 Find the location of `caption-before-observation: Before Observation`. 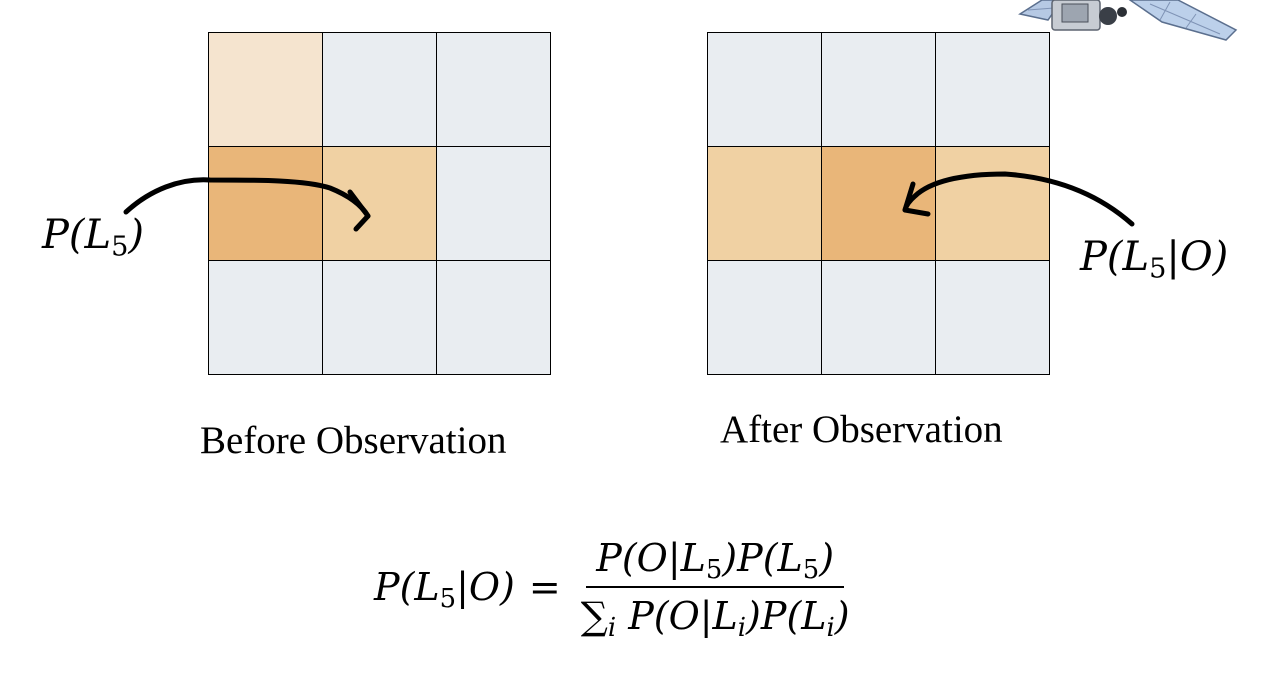

caption-before-observation: Before Observation is located at coordinates (353, 440).